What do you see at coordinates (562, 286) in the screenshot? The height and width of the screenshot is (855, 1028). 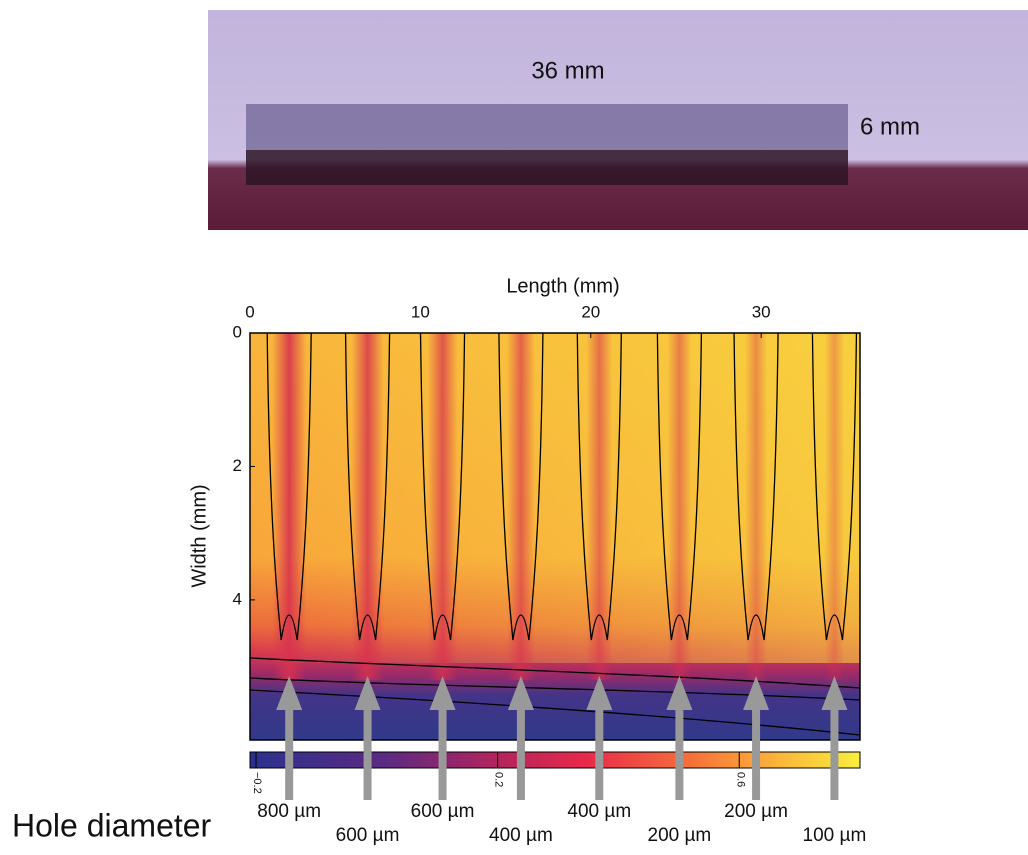 I see `x-axis-label: Length (mm)` at bounding box center [562, 286].